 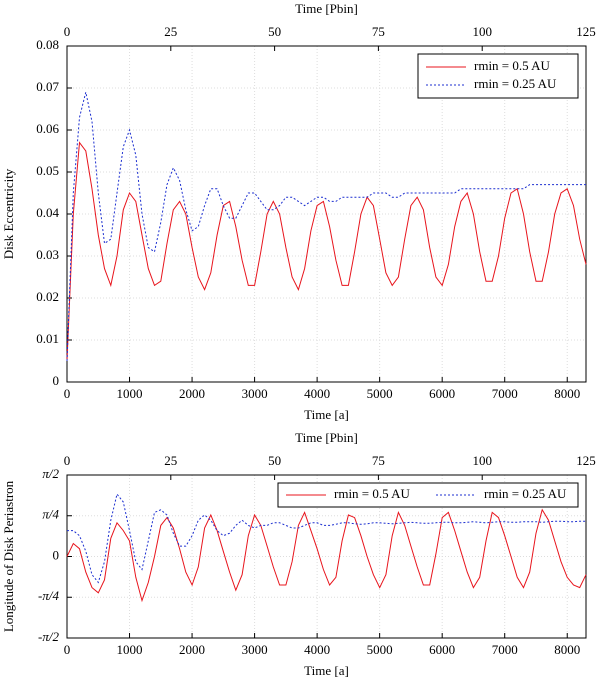 What do you see at coordinates (47, 86) in the screenshot?
I see `y-tick-label: 0.07` at bounding box center [47, 86].